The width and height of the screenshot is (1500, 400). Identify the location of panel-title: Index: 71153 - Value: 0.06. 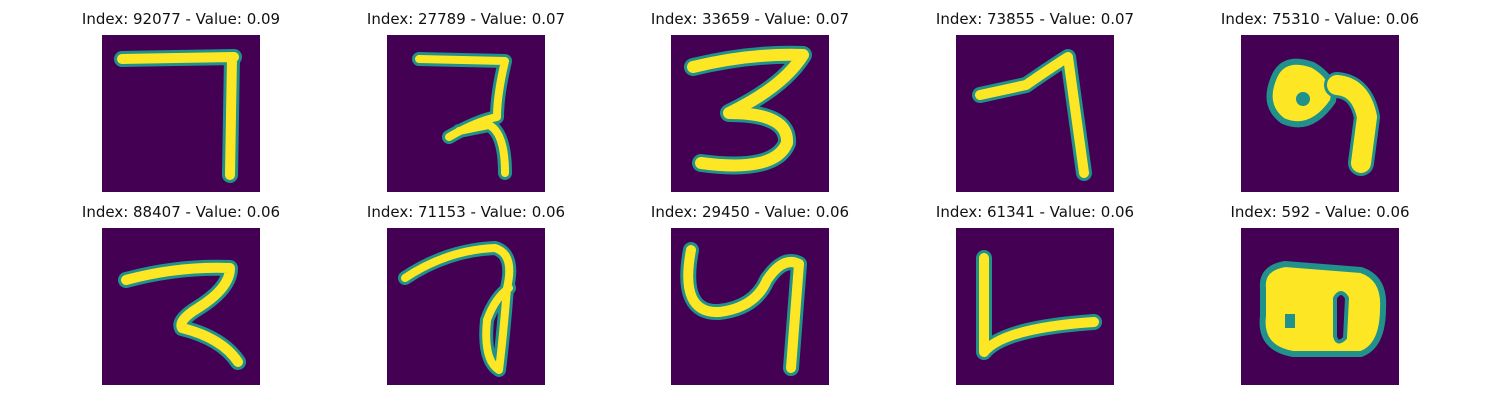
(466, 212).